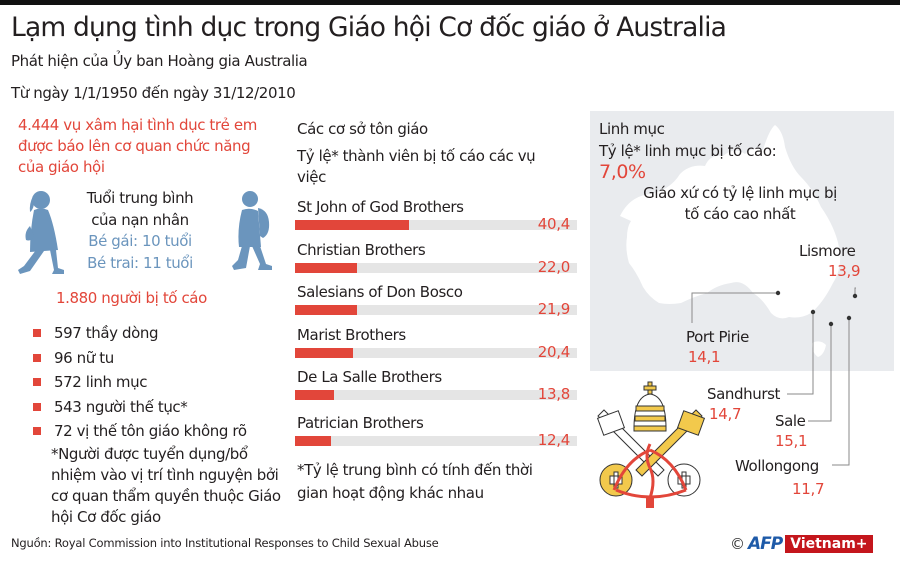 This screenshot has height=562, width=900. Describe the element at coordinates (140, 219) in the screenshot. I see `age-title-line2: của nạn nhân` at that location.